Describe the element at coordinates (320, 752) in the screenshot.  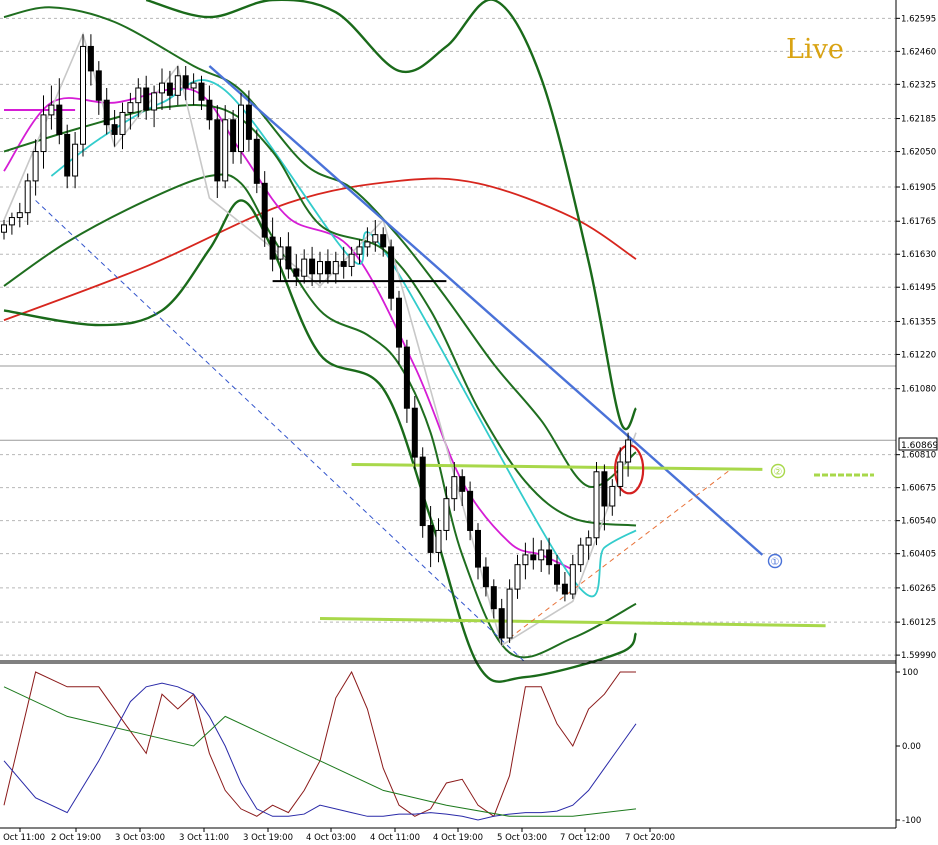
I see `oscillator-green-line` at that location.